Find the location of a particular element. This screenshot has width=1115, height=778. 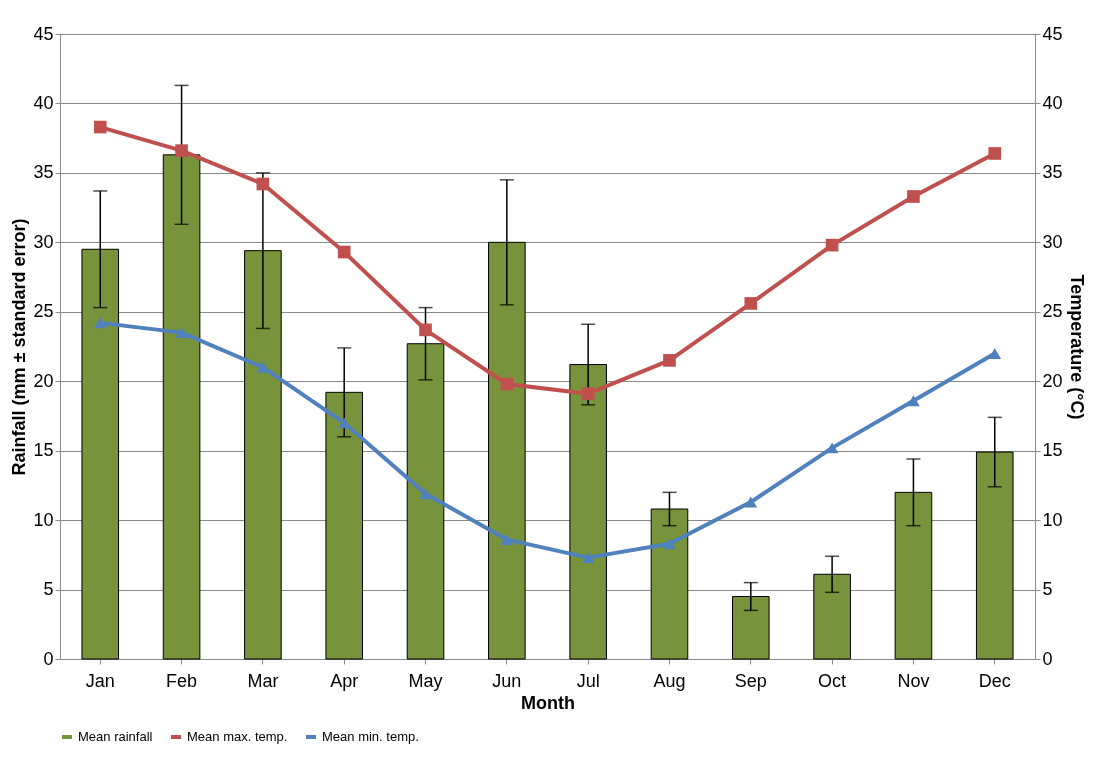

y-tick-label: 5 is located at coordinates (48, 589).